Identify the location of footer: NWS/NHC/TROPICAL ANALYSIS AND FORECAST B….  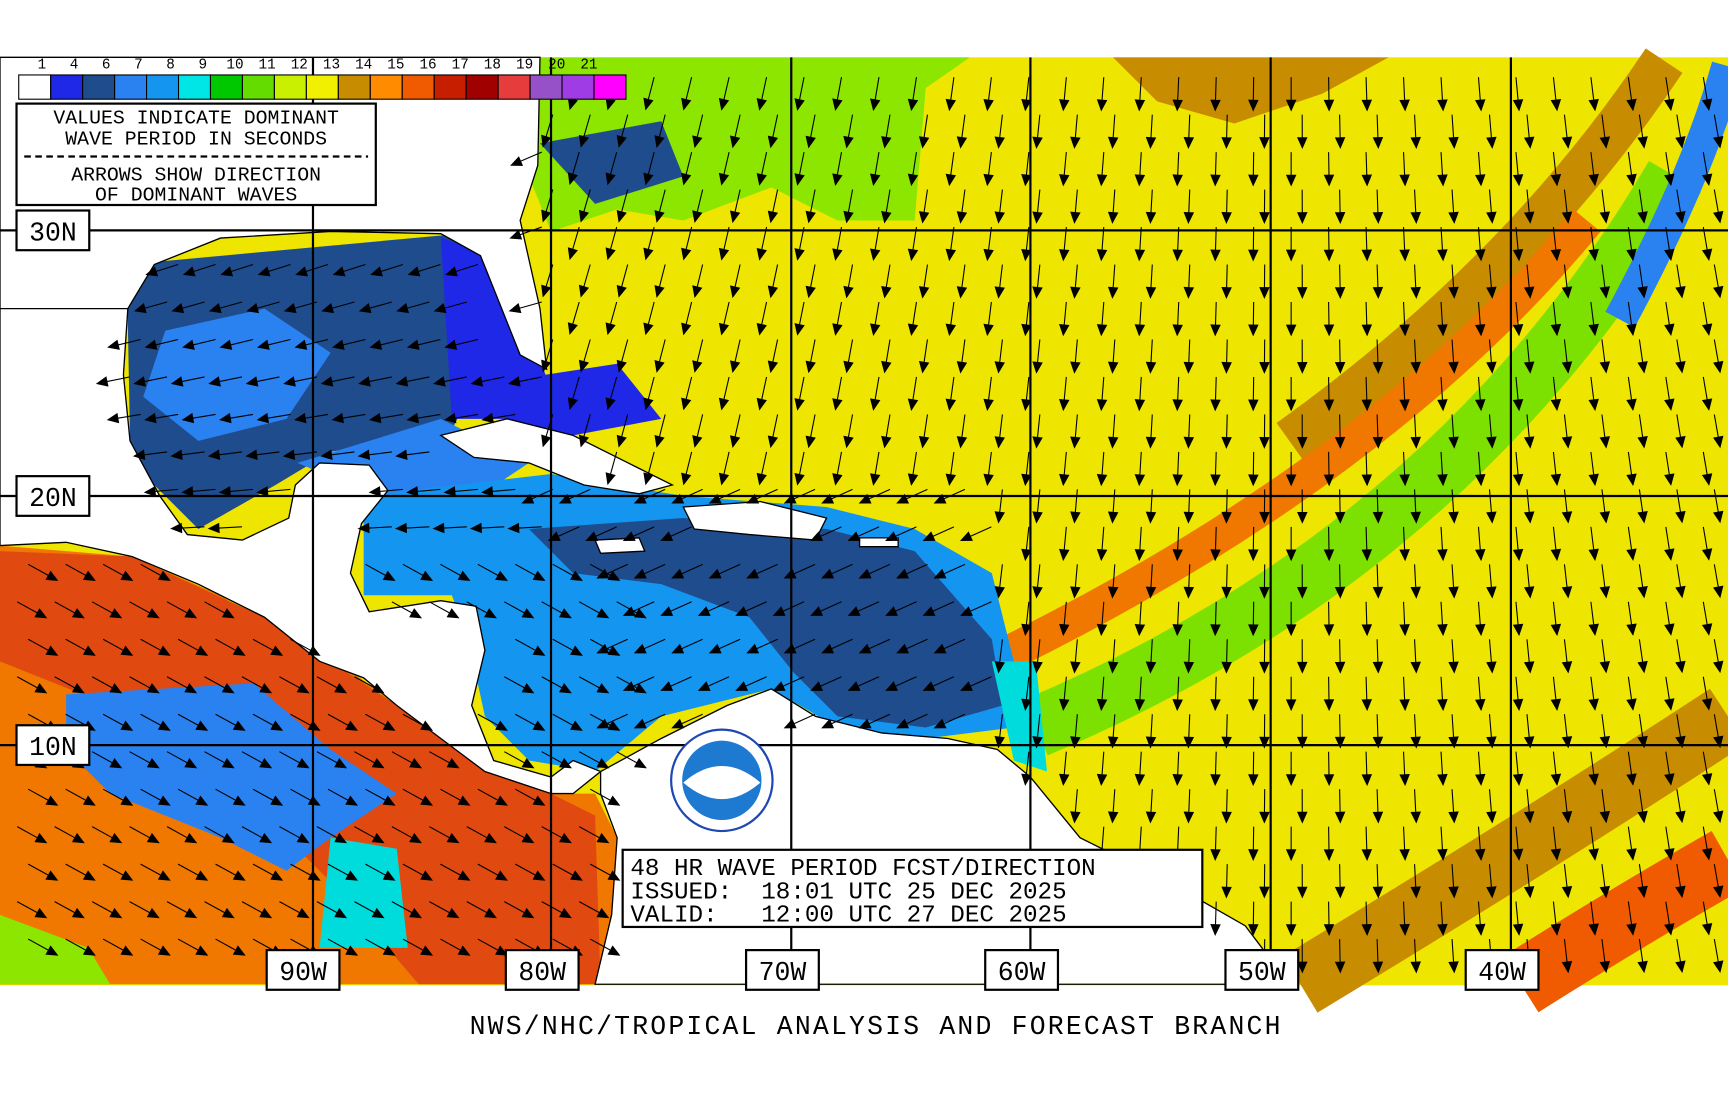
(876, 1027).